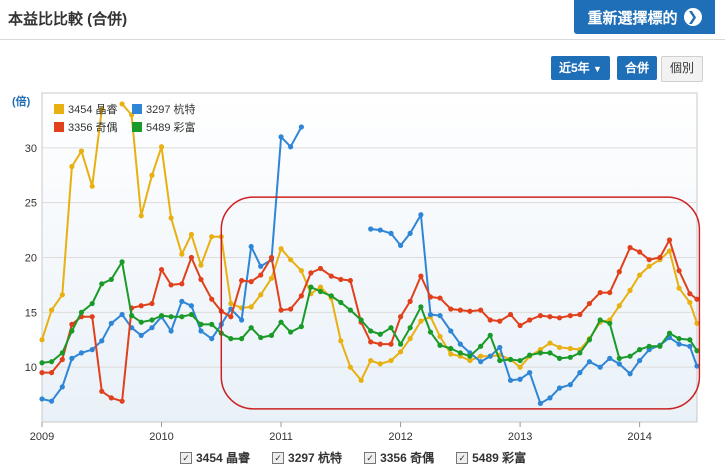  Describe the element at coordinates (164, 127) in the screenshot. I see `legend-item: 5489 彩富` at that location.